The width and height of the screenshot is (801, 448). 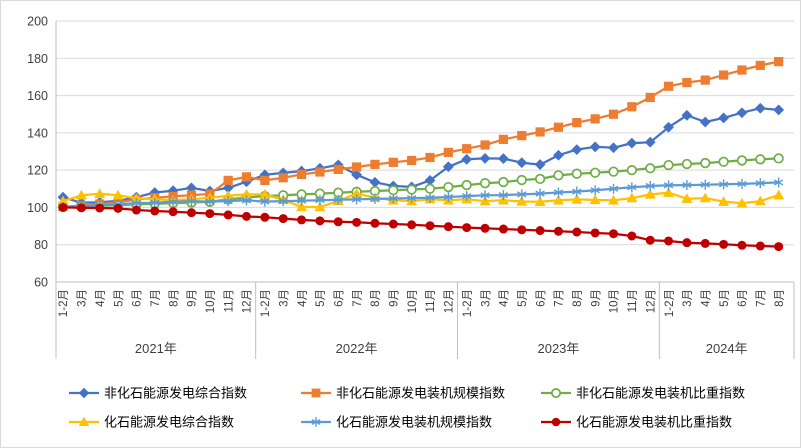 I want to click on x-axis-month-label: 5月, so click(x=725, y=298).